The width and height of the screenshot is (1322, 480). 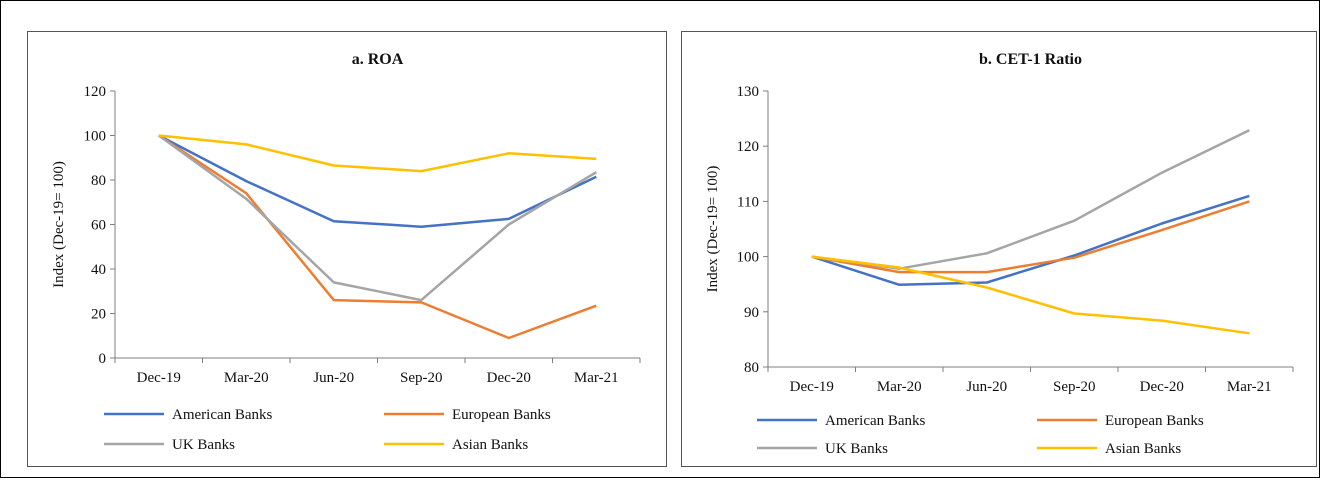 I want to click on y-tick-label: 40, so click(x=98, y=270).